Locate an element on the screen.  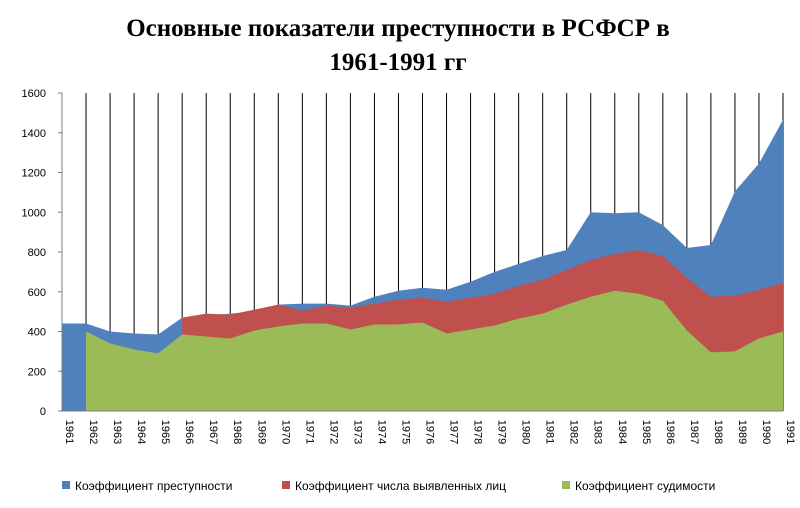
x-tick-label-1975: 1975 is located at coordinates (405, 432).